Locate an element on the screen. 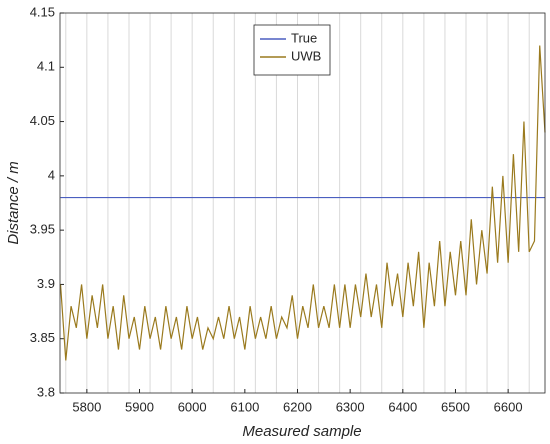 The image size is (550, 444). y-tick-label: 3.9 is located at coordinates (46, 283).